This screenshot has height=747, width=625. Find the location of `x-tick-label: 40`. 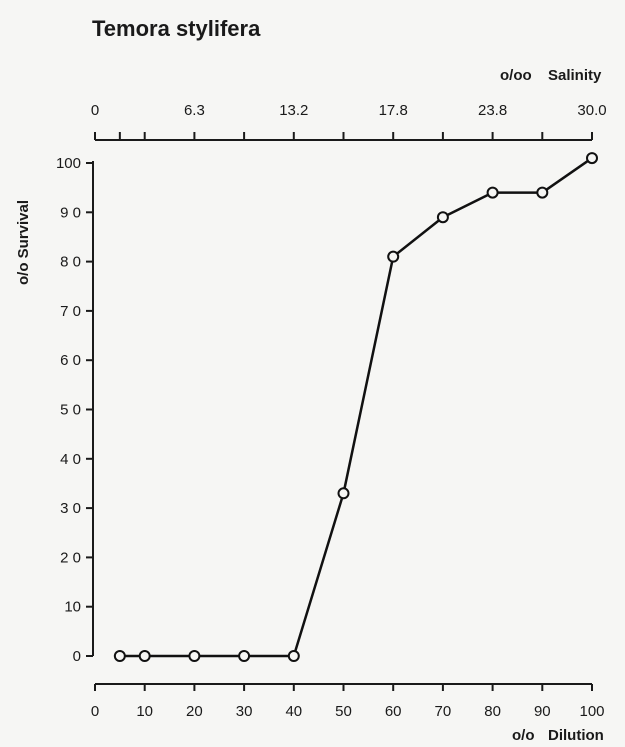

x-tick-label: 40 is located at coordinates (293, 711).